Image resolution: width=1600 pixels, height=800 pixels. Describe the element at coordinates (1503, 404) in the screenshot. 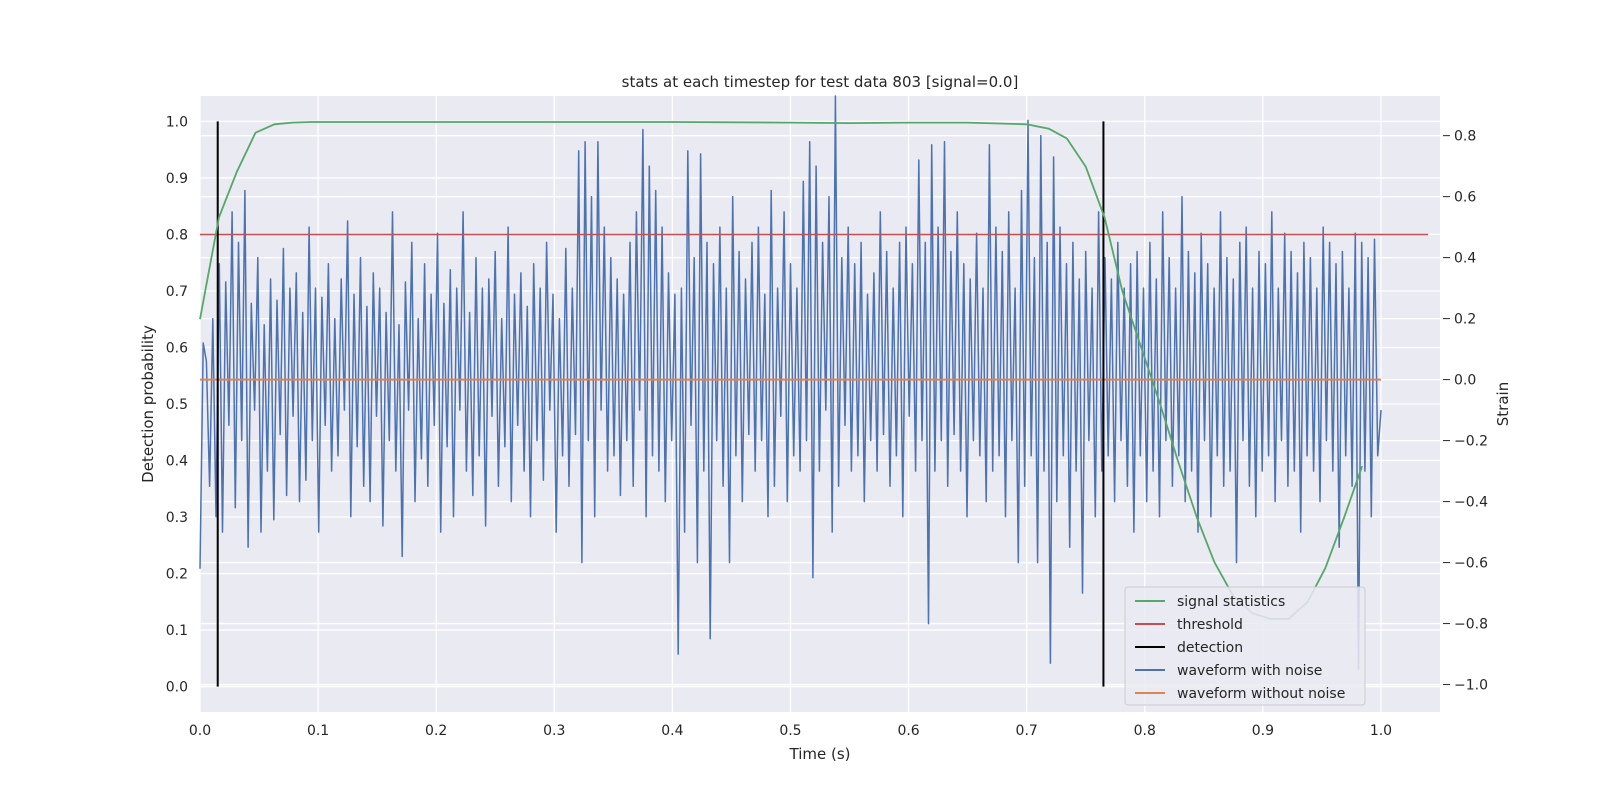

I see `y-axis-right-label: Strain` at that location.